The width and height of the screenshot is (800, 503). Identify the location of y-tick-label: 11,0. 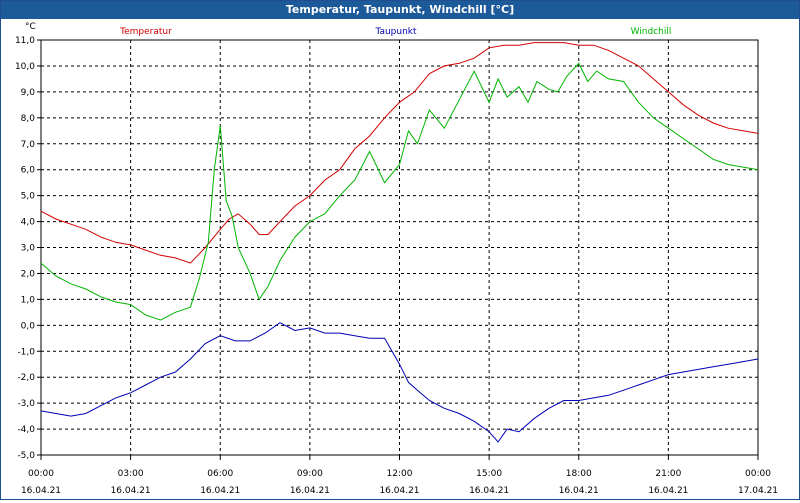
(25, 41).